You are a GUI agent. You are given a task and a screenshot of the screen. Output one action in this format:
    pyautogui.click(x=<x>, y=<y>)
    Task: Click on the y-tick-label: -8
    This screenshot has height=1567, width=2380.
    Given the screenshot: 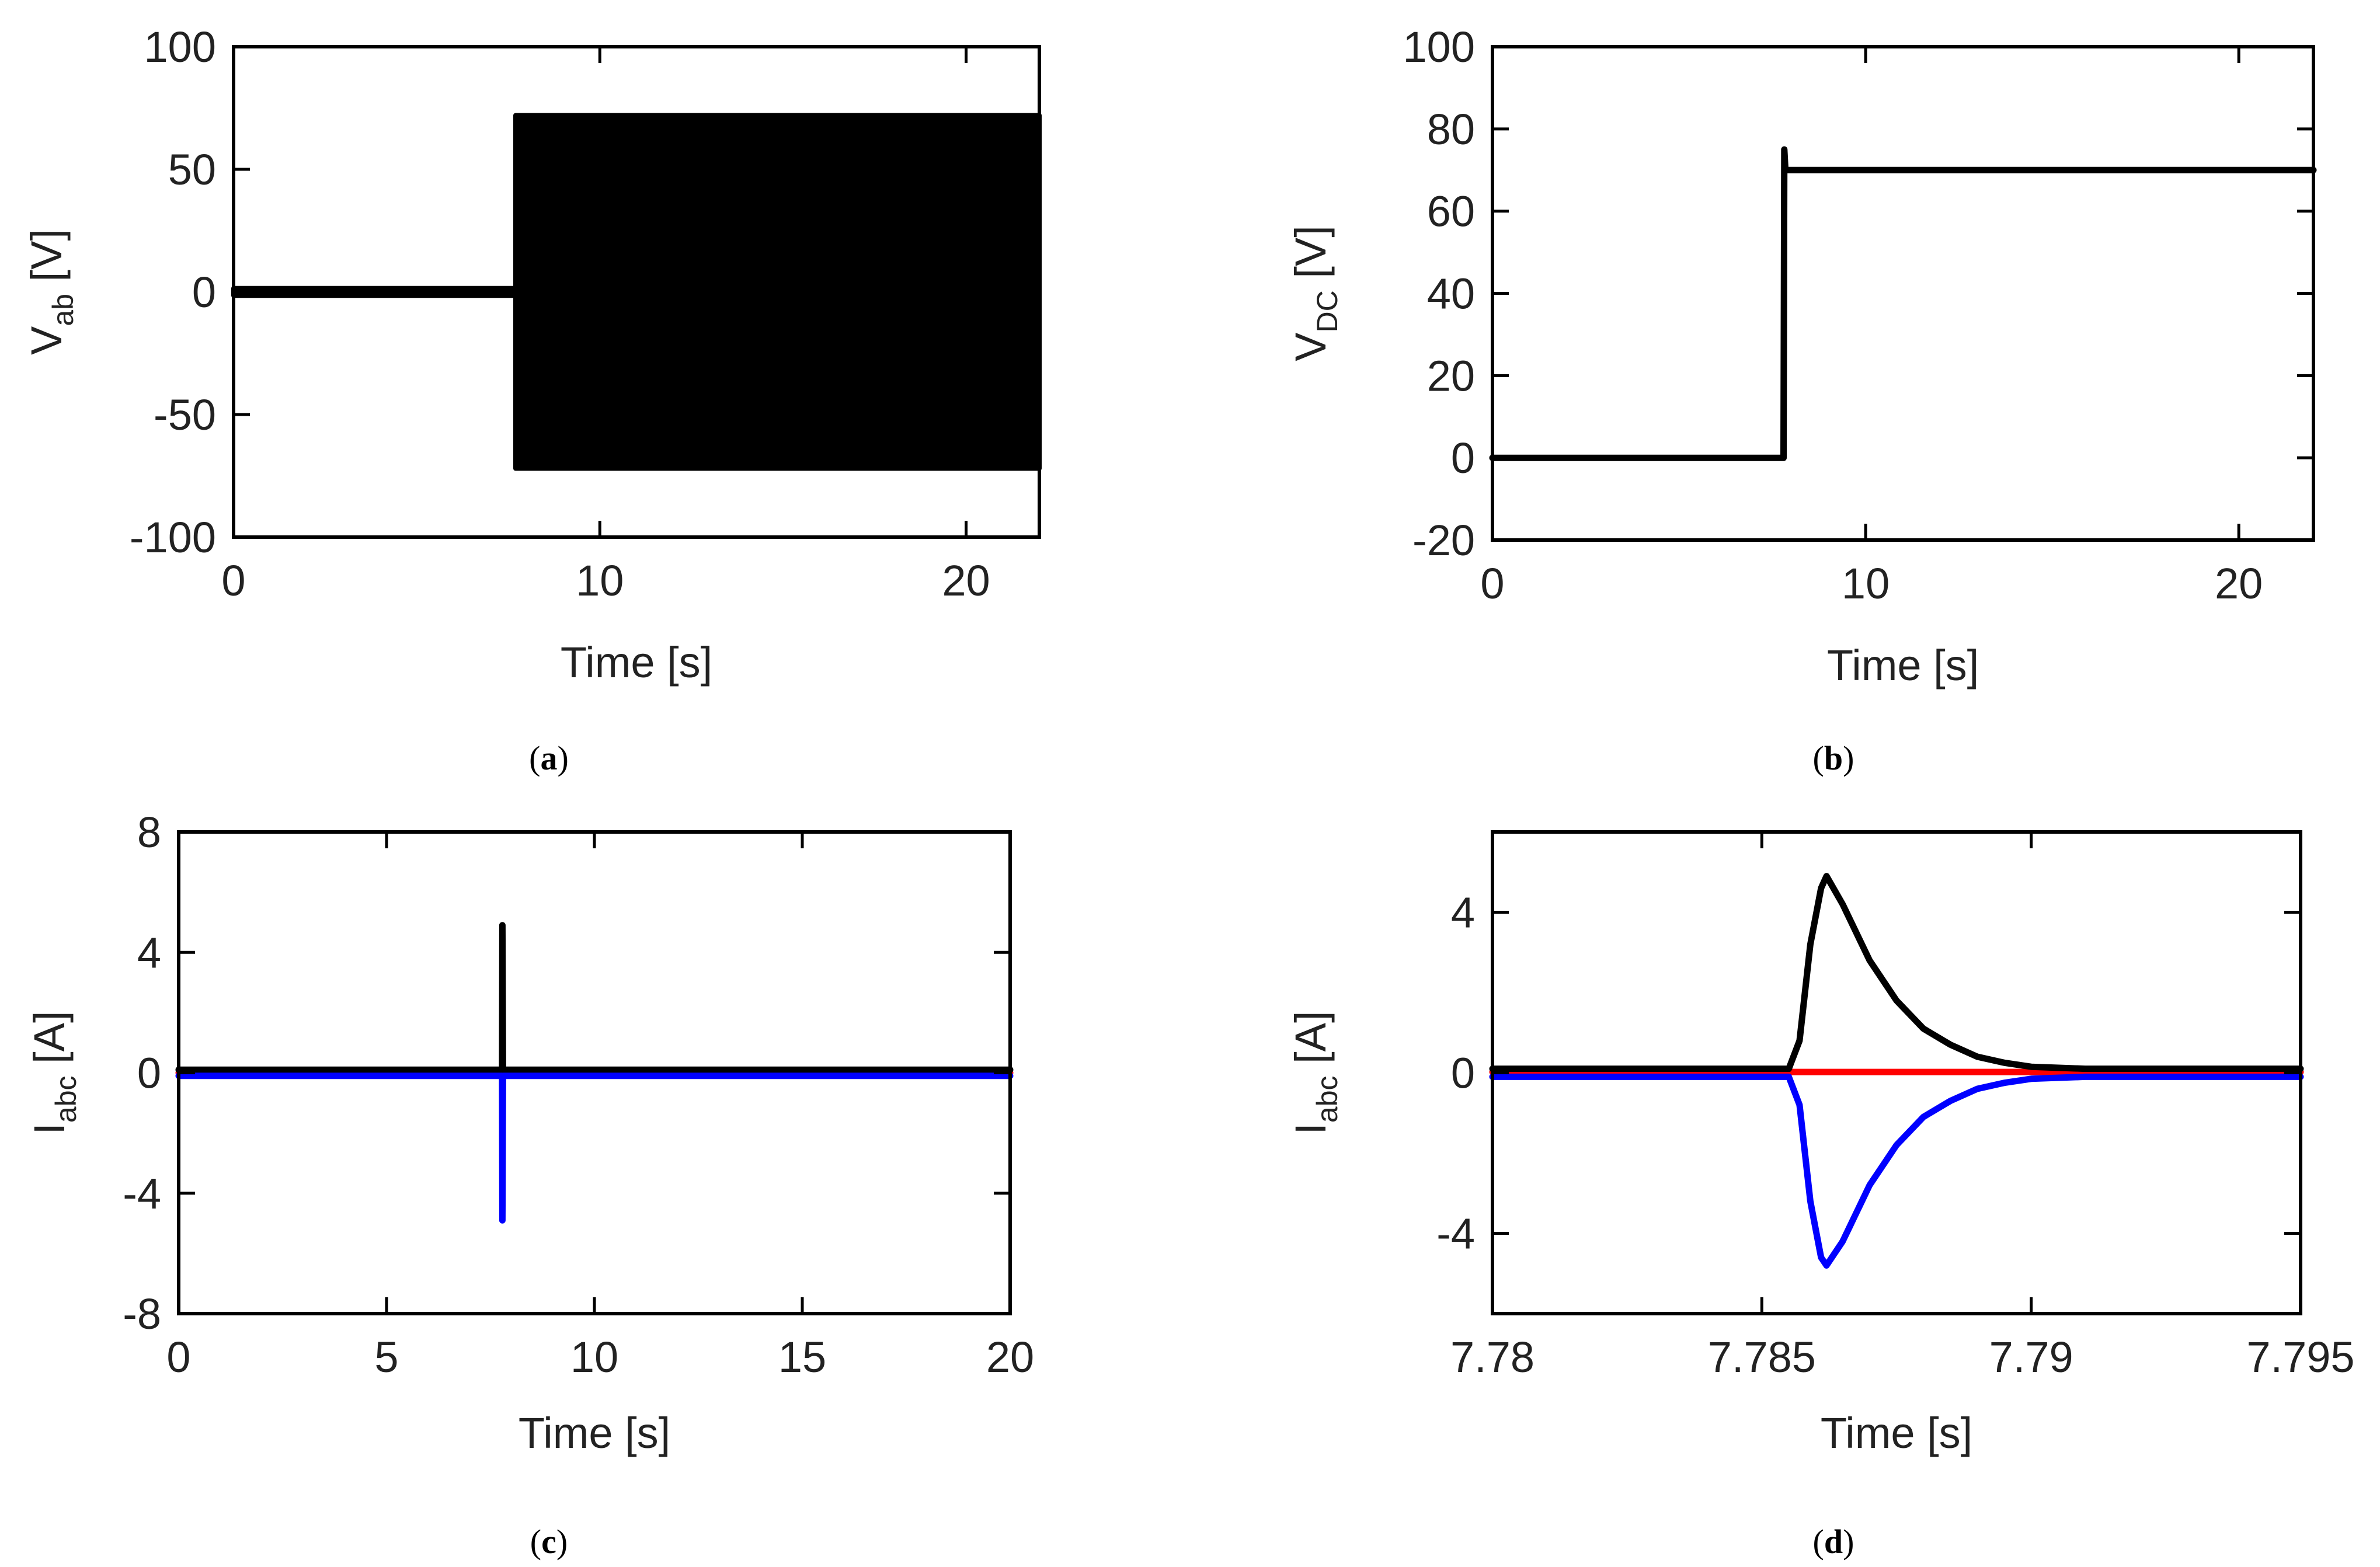 What is the action you would take?
    pyautogui.click(x=142, y=1314)
    